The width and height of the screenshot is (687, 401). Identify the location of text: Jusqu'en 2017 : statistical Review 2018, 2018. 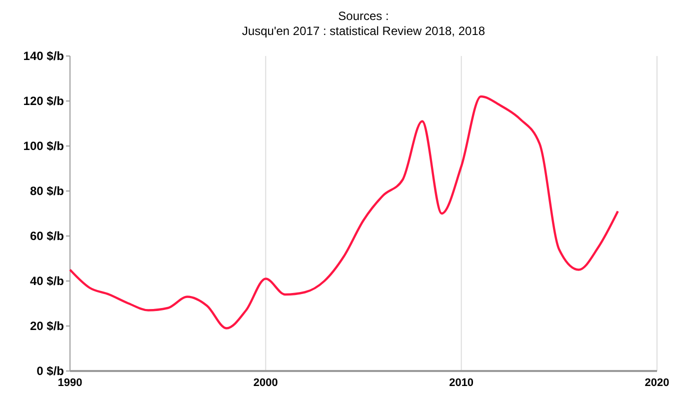
(364, 31).